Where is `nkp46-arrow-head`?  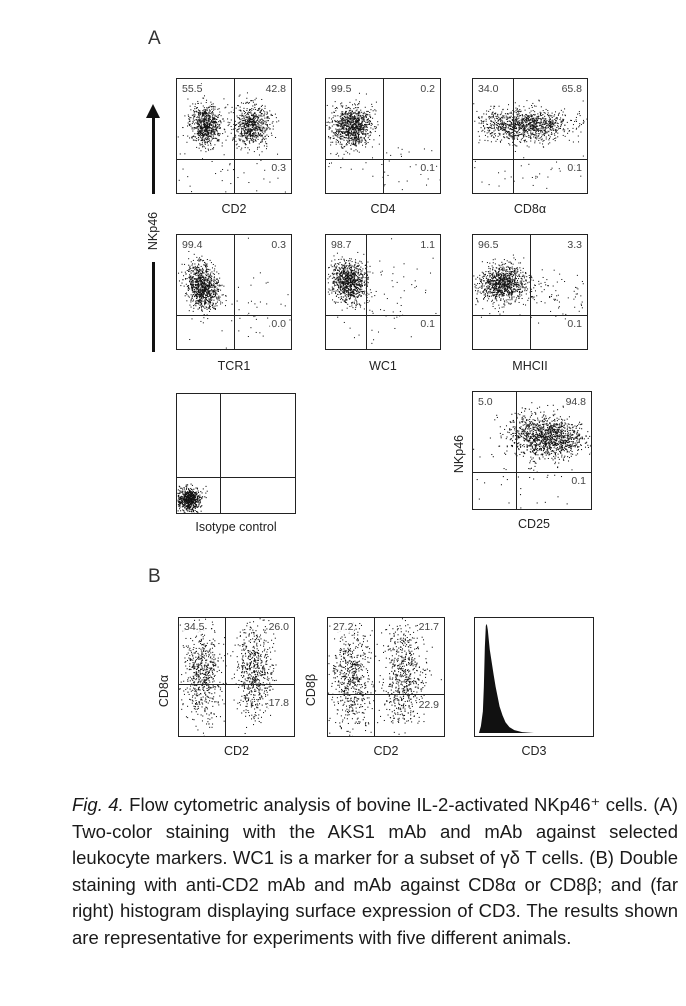
nkp46-arrow-head is located at coordinates (153, 111).